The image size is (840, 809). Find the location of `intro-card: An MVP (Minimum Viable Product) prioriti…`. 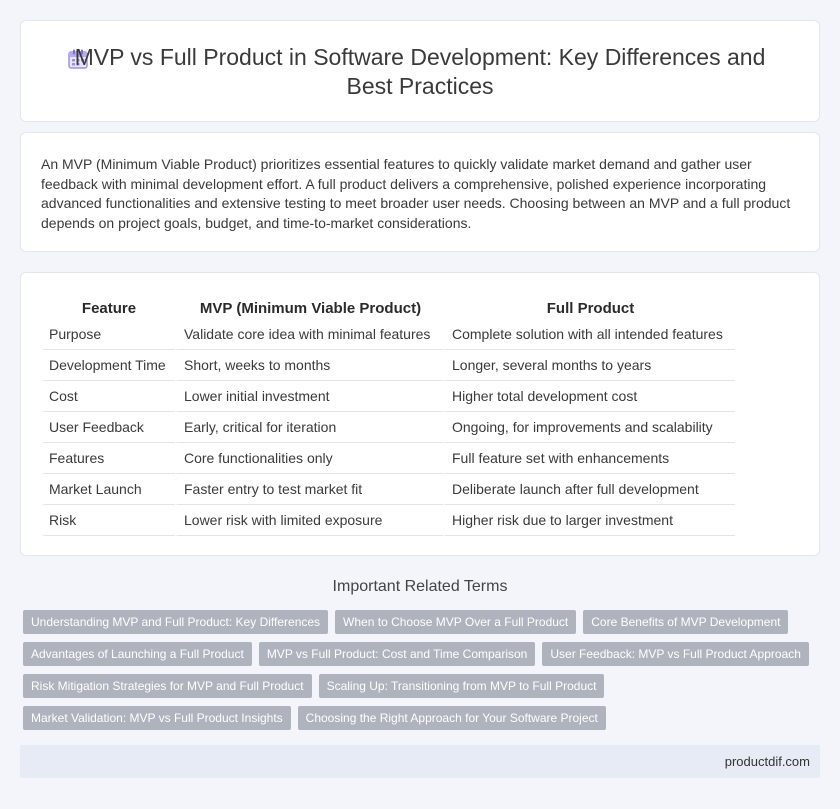

intro-card: An MVP (Minimum Viable Product) prioriti… is located at coordinates (420, 192).